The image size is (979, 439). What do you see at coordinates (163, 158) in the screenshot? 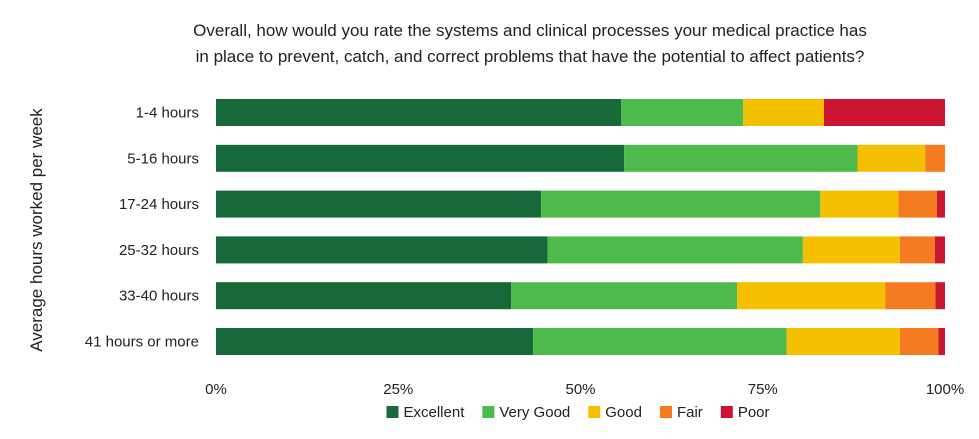
I see `category-label: 5-16 hours` at bounding box center [163, 158].